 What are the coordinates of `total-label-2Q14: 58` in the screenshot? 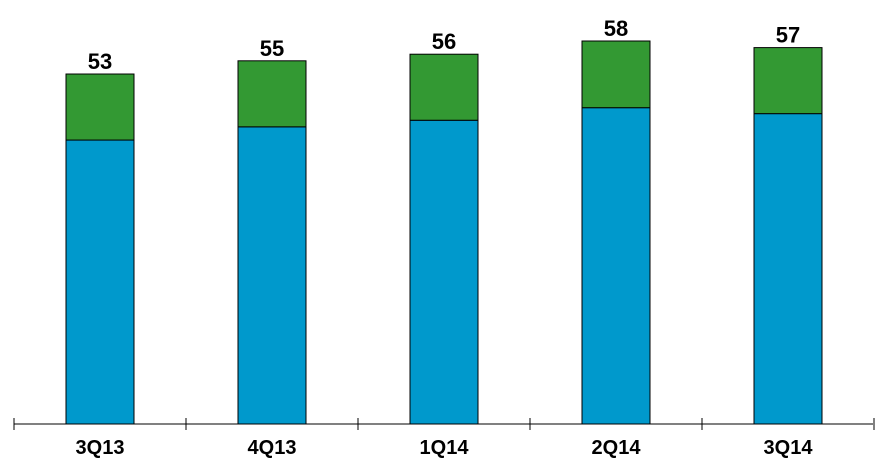 It's located at (616, 28).